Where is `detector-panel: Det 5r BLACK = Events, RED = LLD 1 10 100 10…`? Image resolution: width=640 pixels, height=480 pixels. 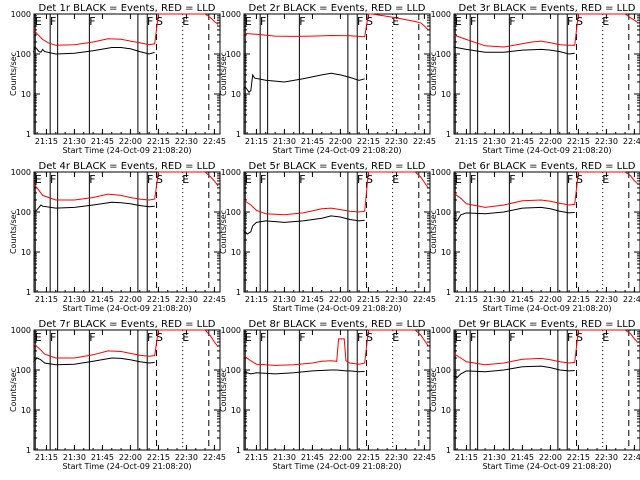
detector-panel: Det 5r BLACK = Events, RED = LLD 1 10 100 10… is located at coordinates (327, 237).